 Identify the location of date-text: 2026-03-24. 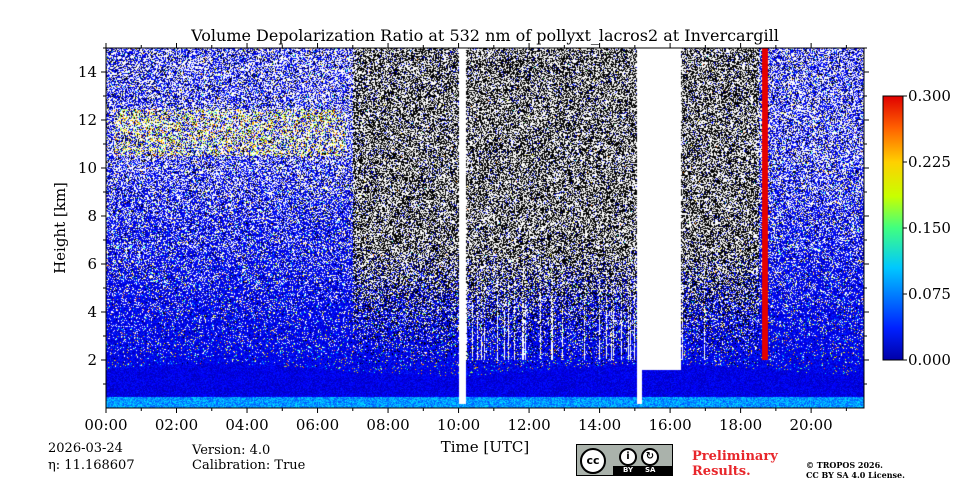
(85, 448).